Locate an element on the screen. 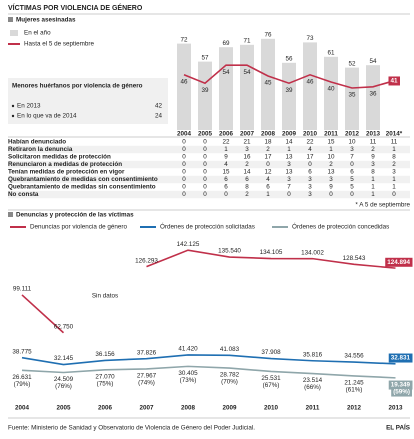  legend-label: Órdenes de protección solicitadas is located at coordinates (207, 226).